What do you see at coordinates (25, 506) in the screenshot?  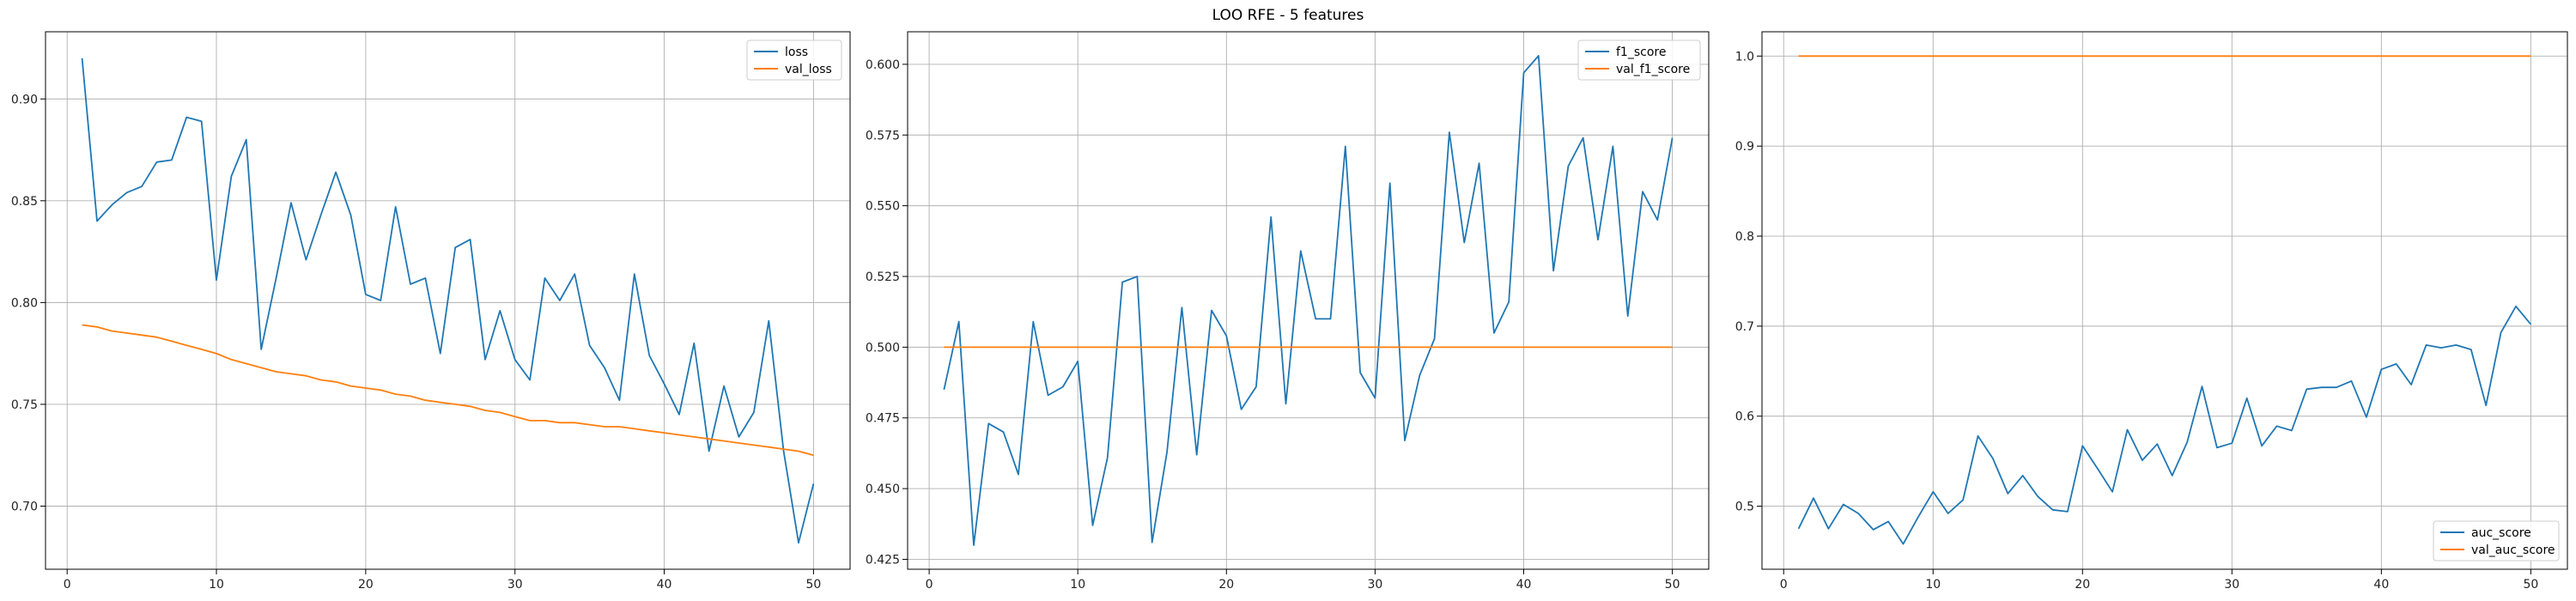 I see `y-tick-label: 0.70` at bounding box center [25, 506].